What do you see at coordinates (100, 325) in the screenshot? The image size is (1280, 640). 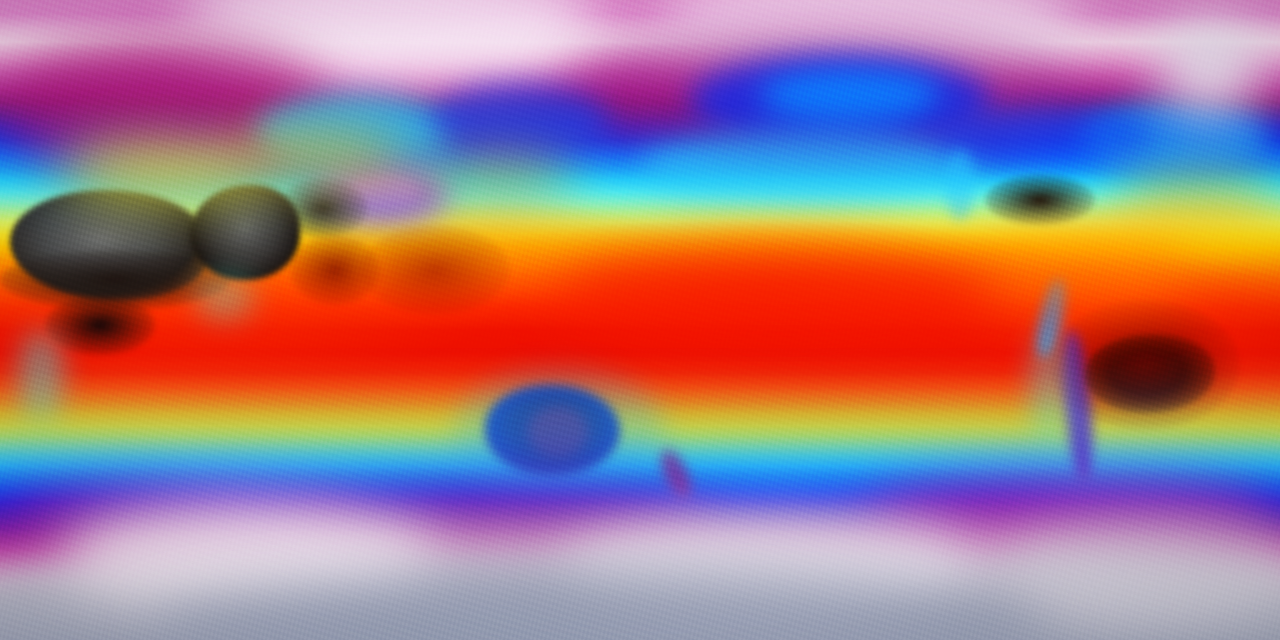 I see `feature-southern-africa-hot` at bounding box center [100, 325].